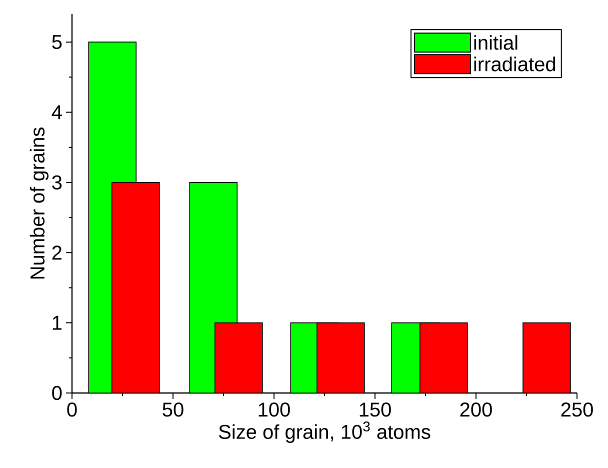 The image size is (608, 468). Describe the element at coordinates (515, 64) in the screenshot. I see `legend-label: irradiated` at that location.